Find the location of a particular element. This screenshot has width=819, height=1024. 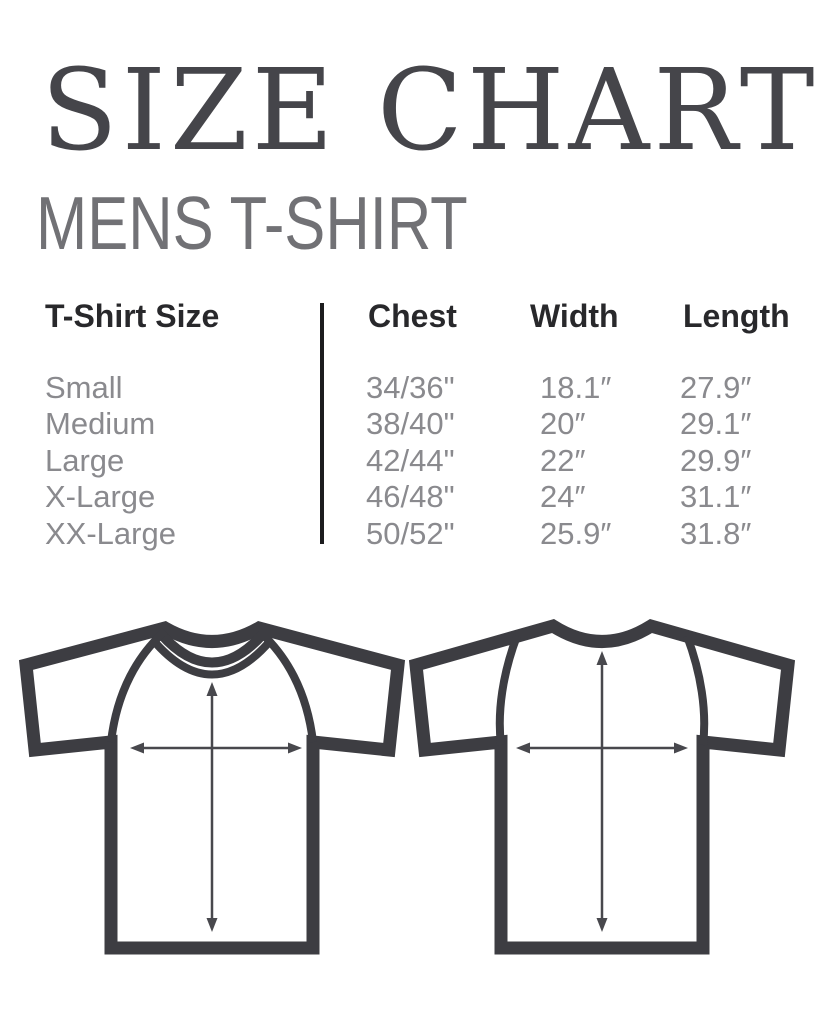

size-label: Small is located at coordinates (84, 387).